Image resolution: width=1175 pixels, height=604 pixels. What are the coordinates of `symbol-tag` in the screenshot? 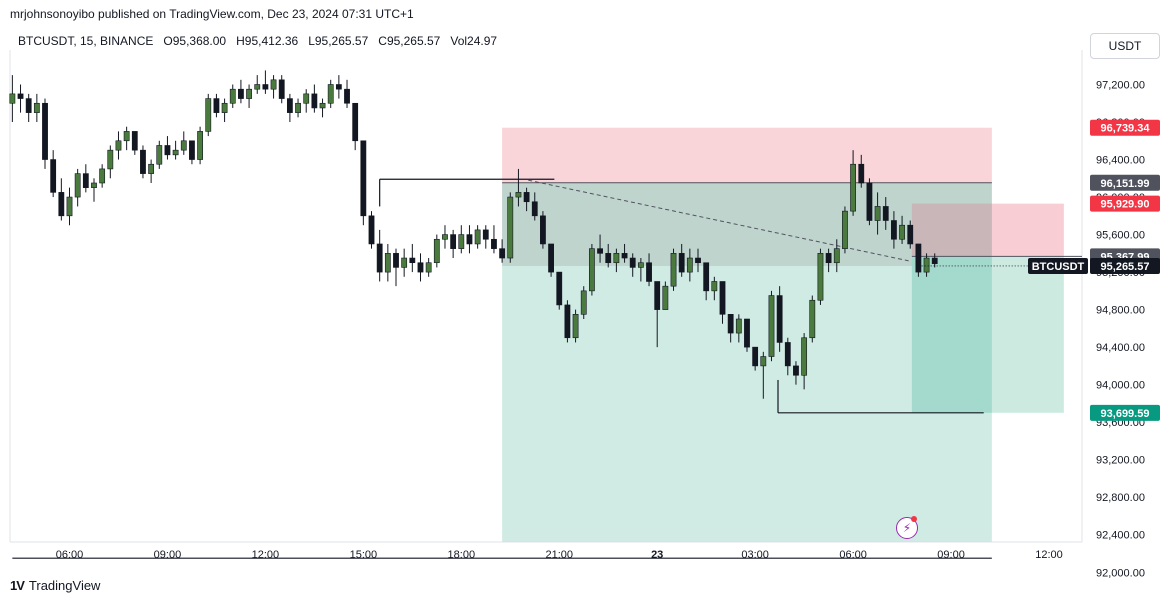 It's located at (1058, 265).